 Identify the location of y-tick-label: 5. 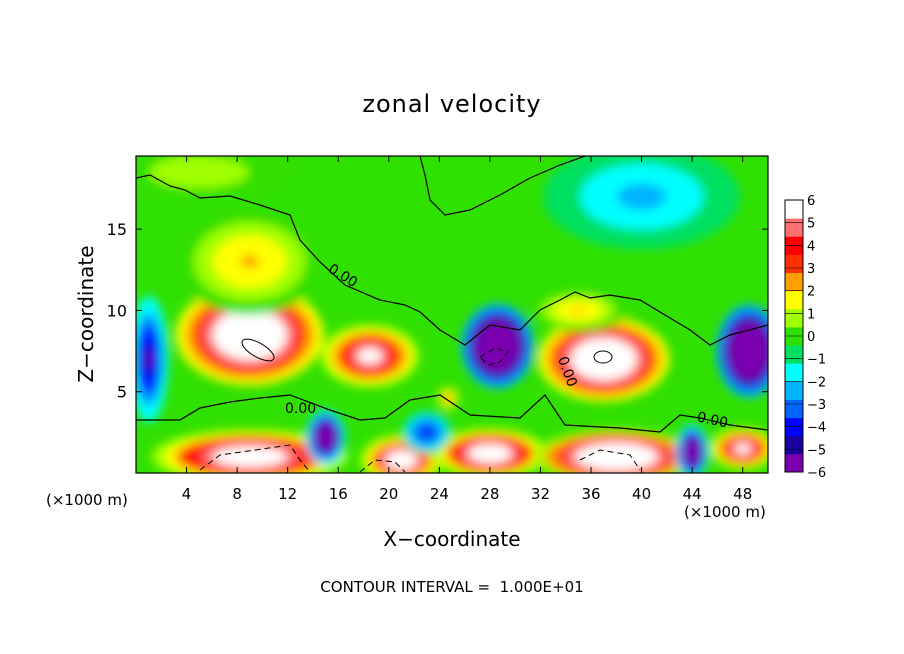
(122, 392).